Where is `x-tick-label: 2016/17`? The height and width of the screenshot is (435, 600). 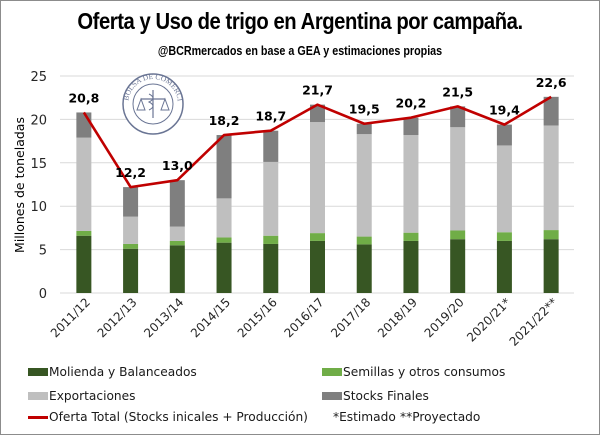 x-tick-label: 2016/17 is located at coordinates (303, 317).